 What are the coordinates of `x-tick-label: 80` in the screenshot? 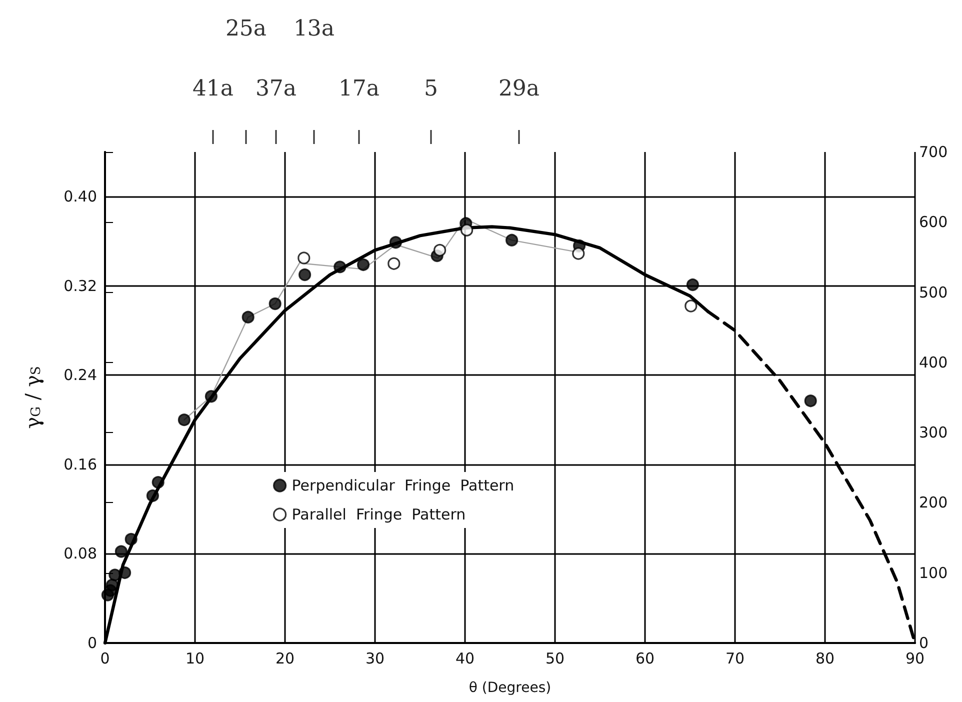 It's located at (825, 659).